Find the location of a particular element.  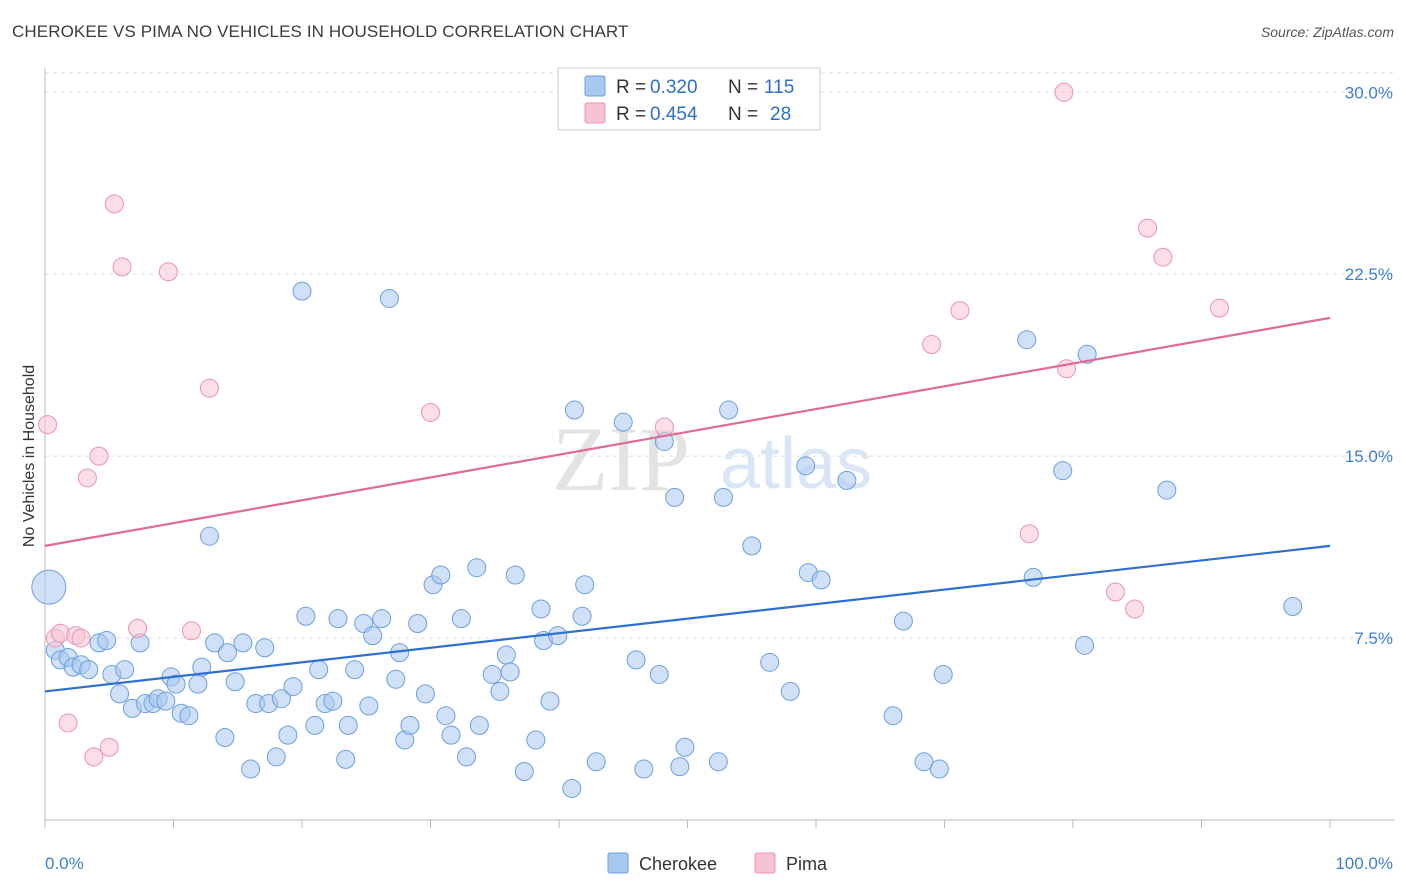

bottom-legend-swatch-pima is located at coordinates (765, 863).